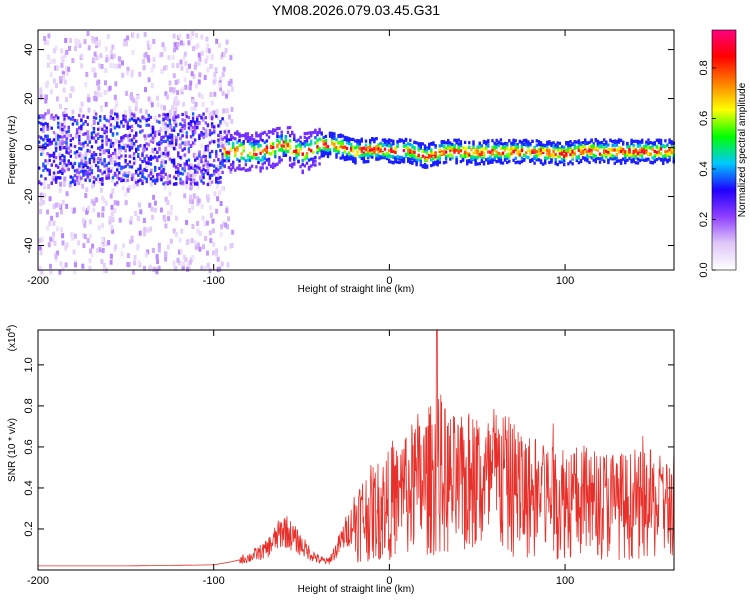  Describe the element at coordinates (29, 98) in the screenshot. I see `y-tick-label: 20` at that location.